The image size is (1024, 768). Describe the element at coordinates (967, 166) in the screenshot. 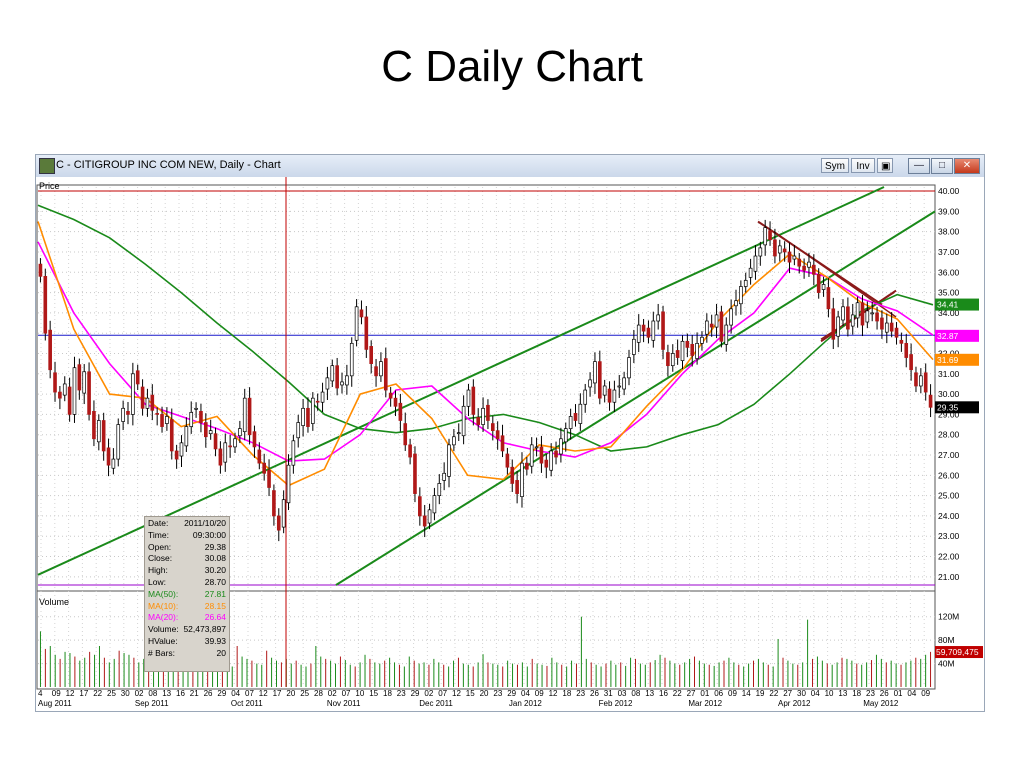

I see `close-icon: ✕` at that location.